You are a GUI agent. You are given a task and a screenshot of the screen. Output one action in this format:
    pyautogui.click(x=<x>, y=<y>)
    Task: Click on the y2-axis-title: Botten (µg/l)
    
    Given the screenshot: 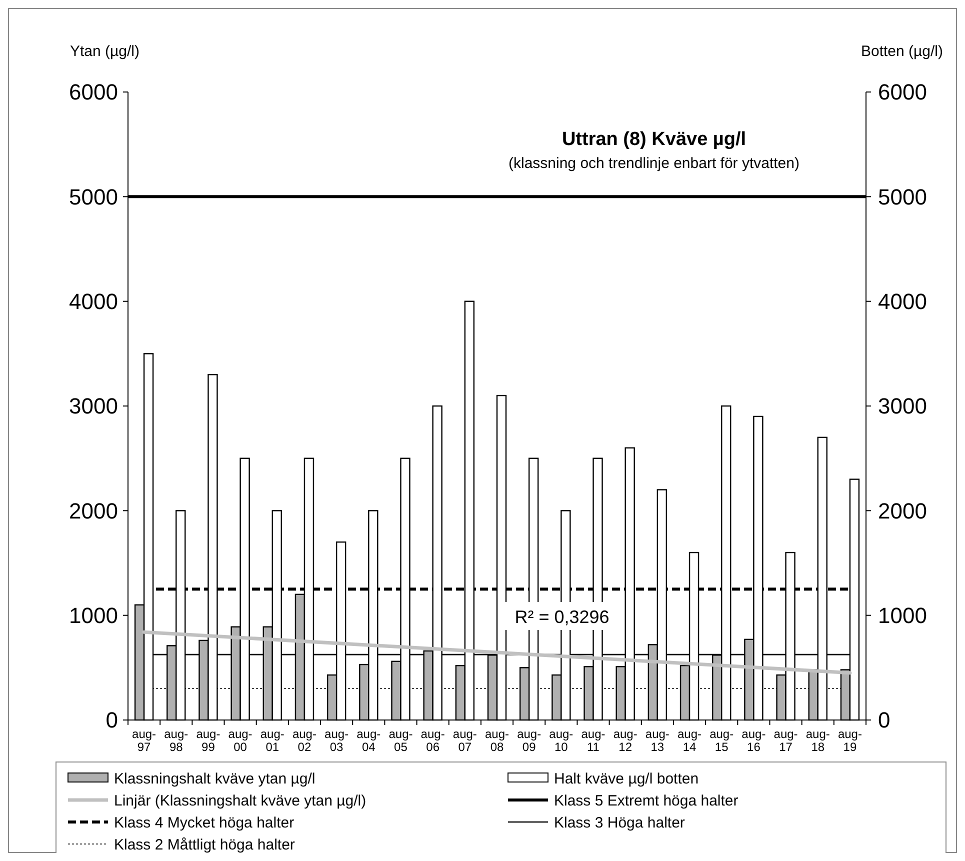 What is the action you would take?
    pyautogui.click(x=901, y=51)
    